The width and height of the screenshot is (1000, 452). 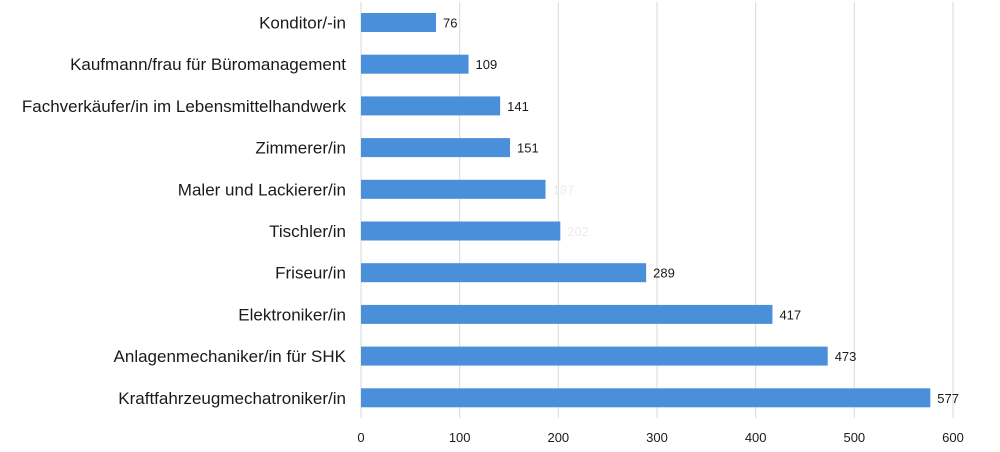 I want to click on category-label: Kraftfahrzeugmechatroniker/in, so click(x=232, y=398).